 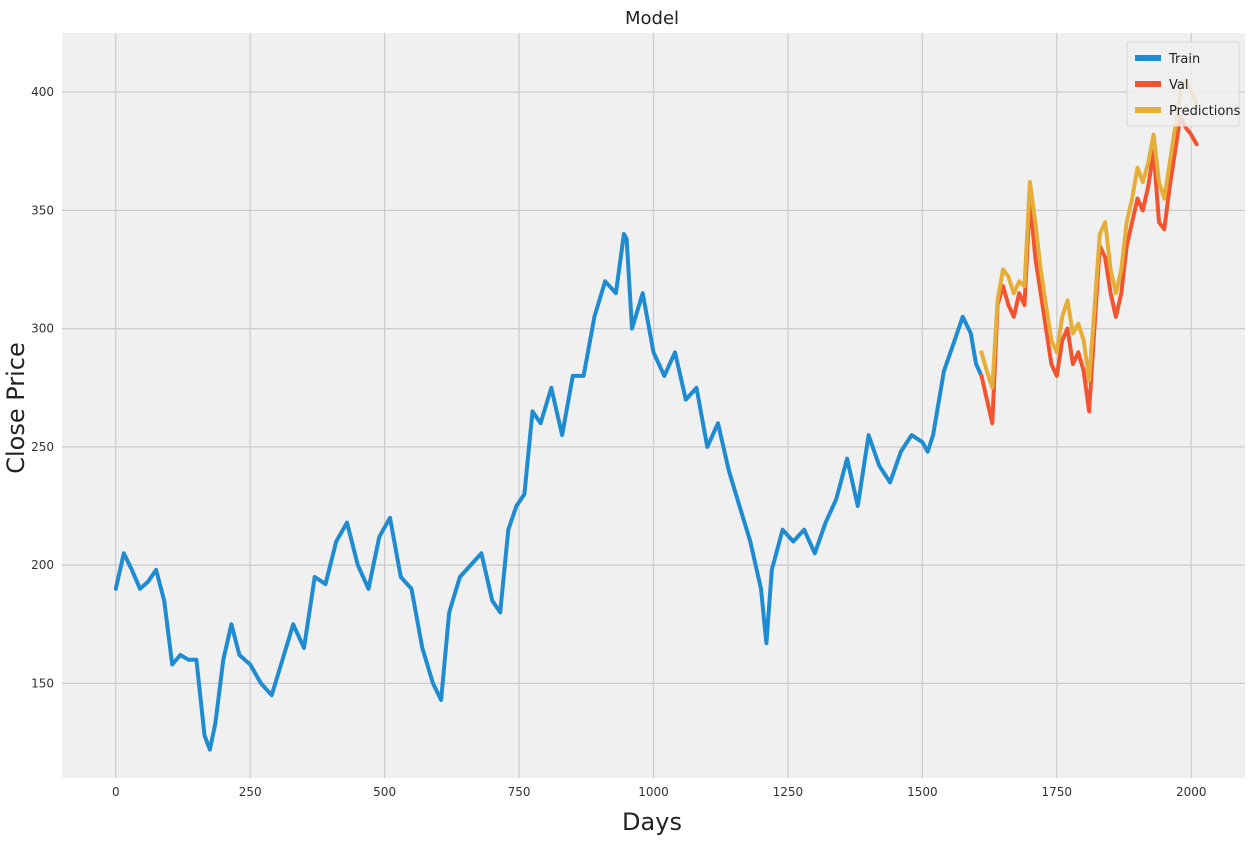 What do you see at coordinates (384, 792) in the screenshot?
I see `x-tick-label: 500` at bounding box center [384, 792].